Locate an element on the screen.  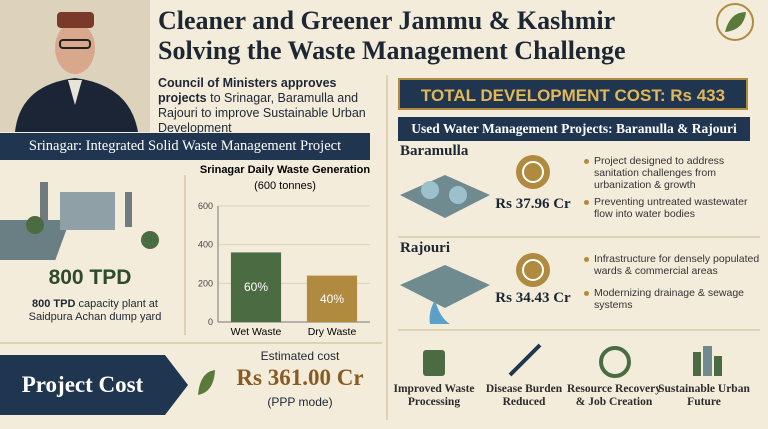
value-label: 60% is located at coordinates (256, 287).